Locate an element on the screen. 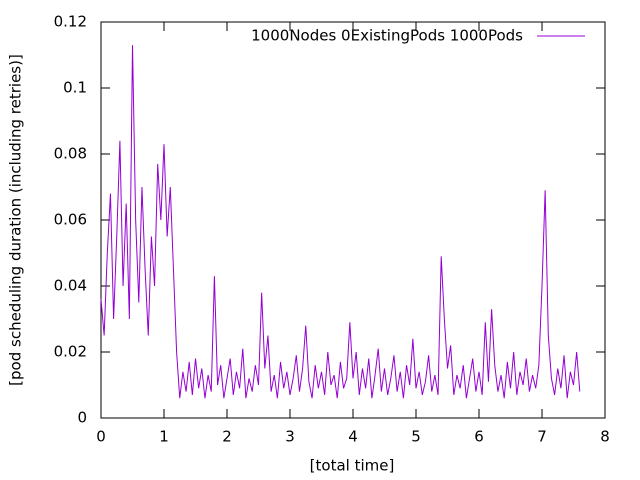 The width and height of the screenshot is (640, 480). x-tick-label: 6 is located at coordinates (479, 437).